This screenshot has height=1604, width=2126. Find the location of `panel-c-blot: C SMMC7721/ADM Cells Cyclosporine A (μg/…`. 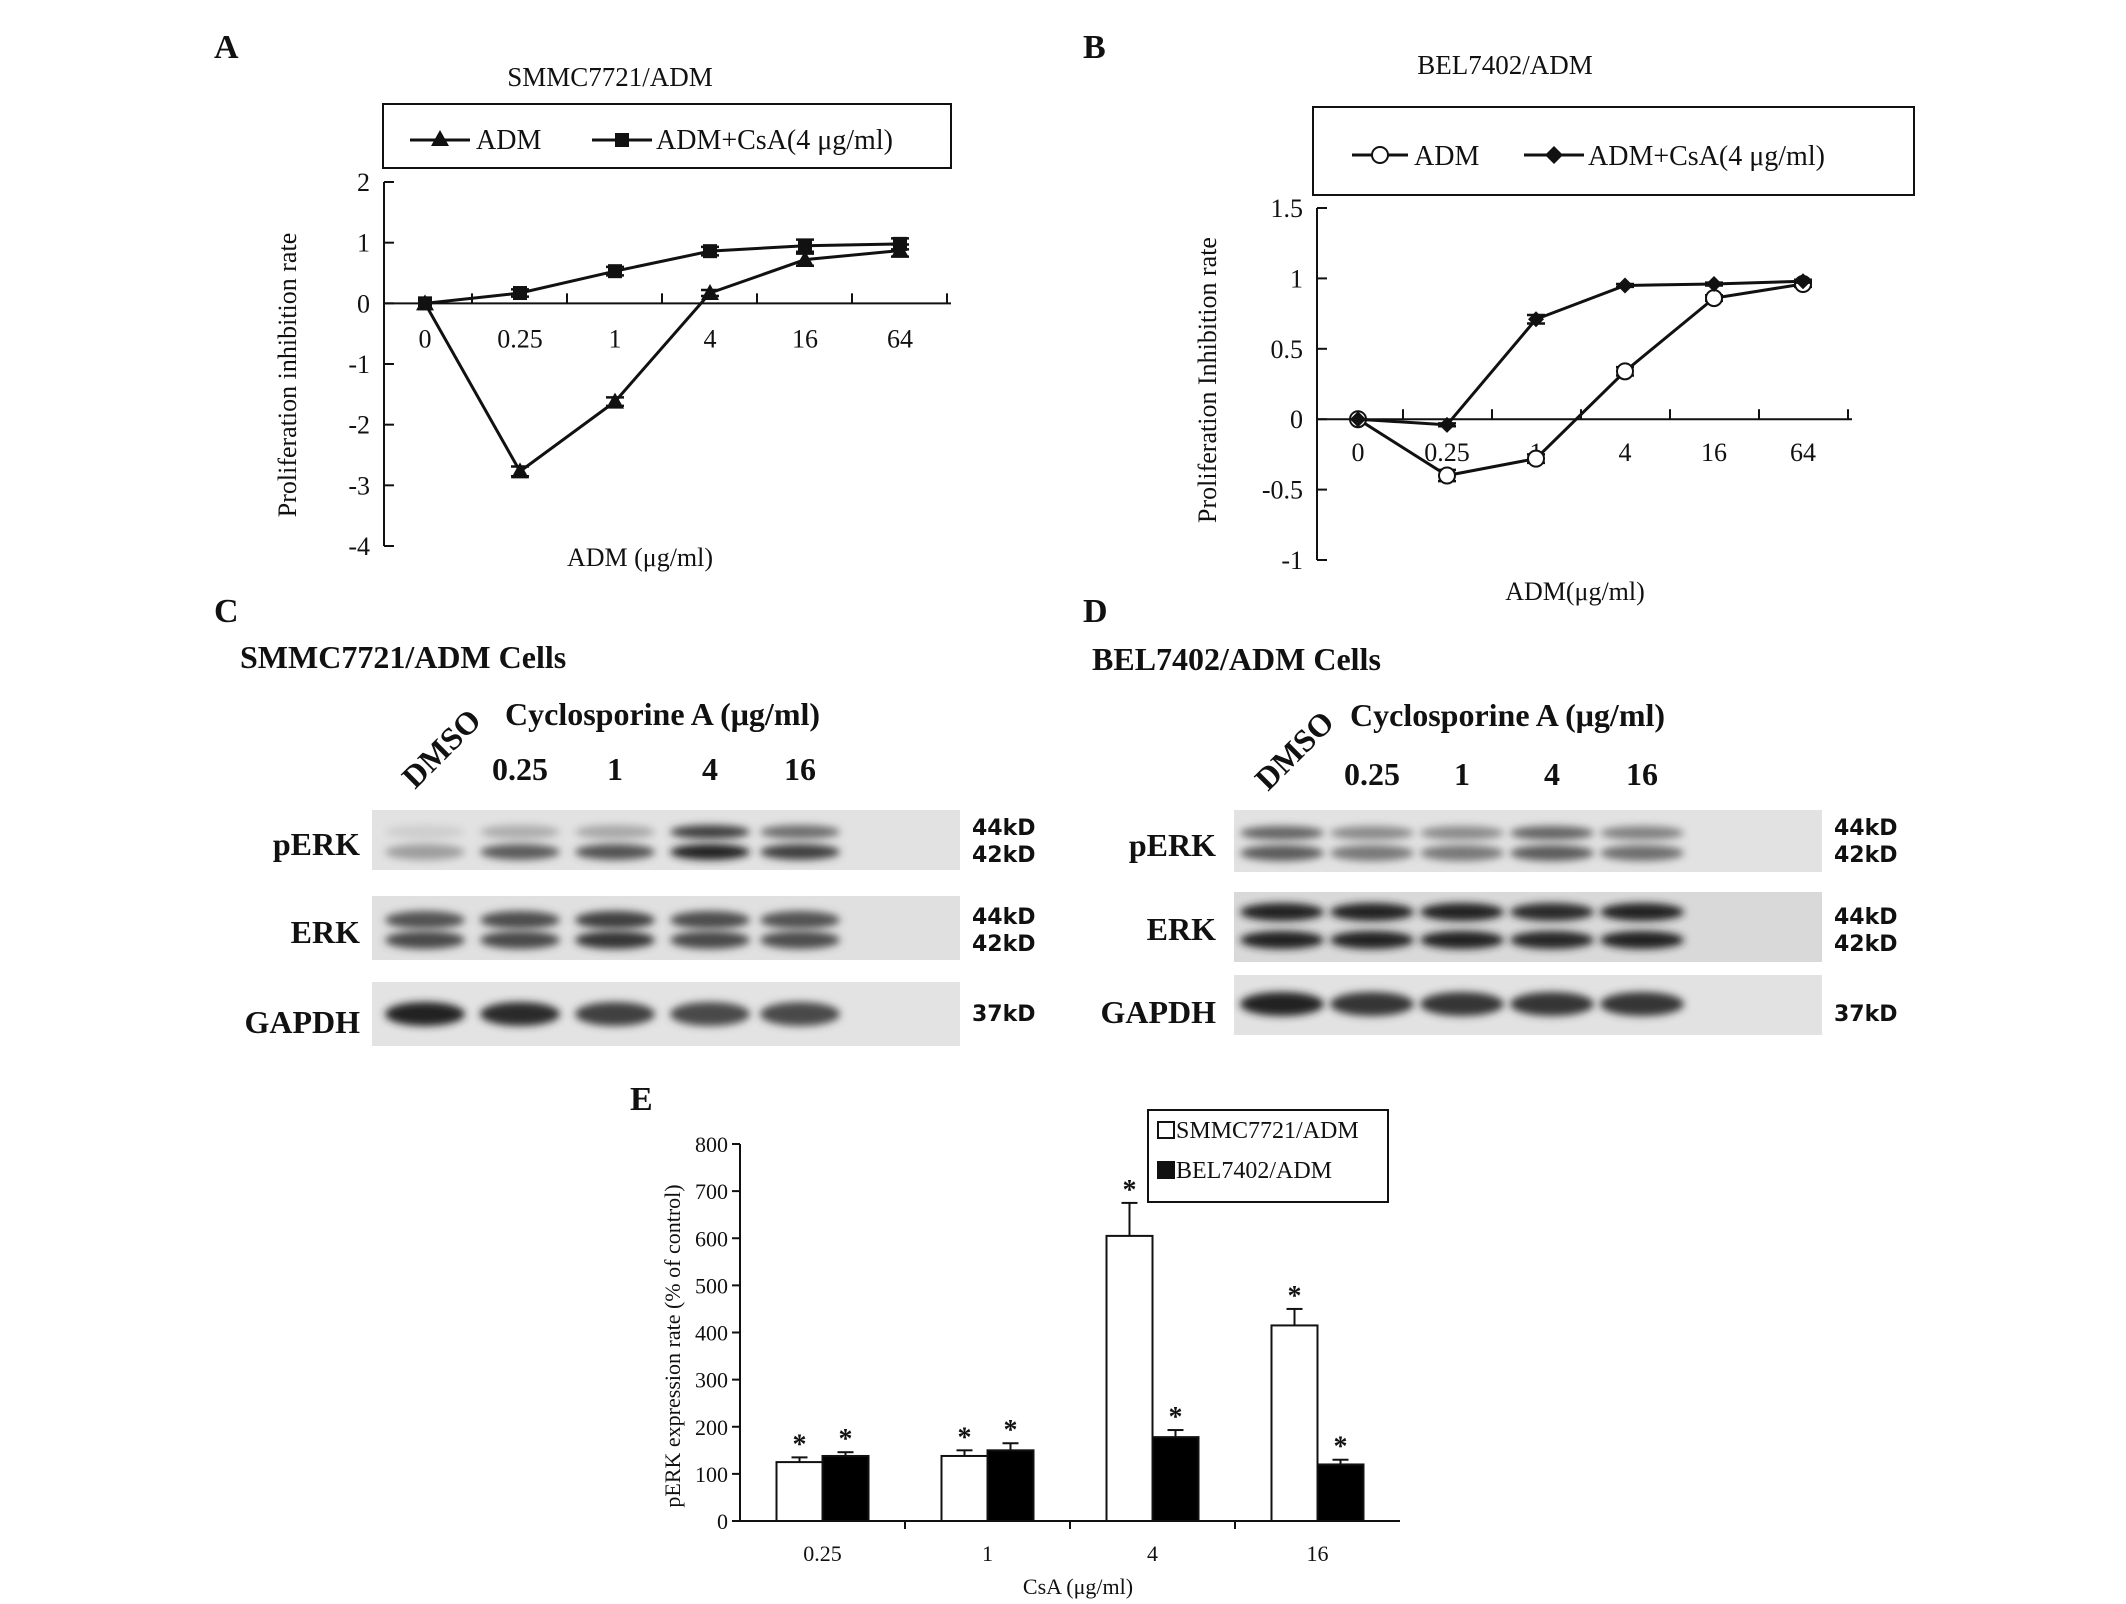

panel-c-blot: C SMMC7721/ADM Cells Cyclosporine A (μg/… is located at coordinates (625, 819).